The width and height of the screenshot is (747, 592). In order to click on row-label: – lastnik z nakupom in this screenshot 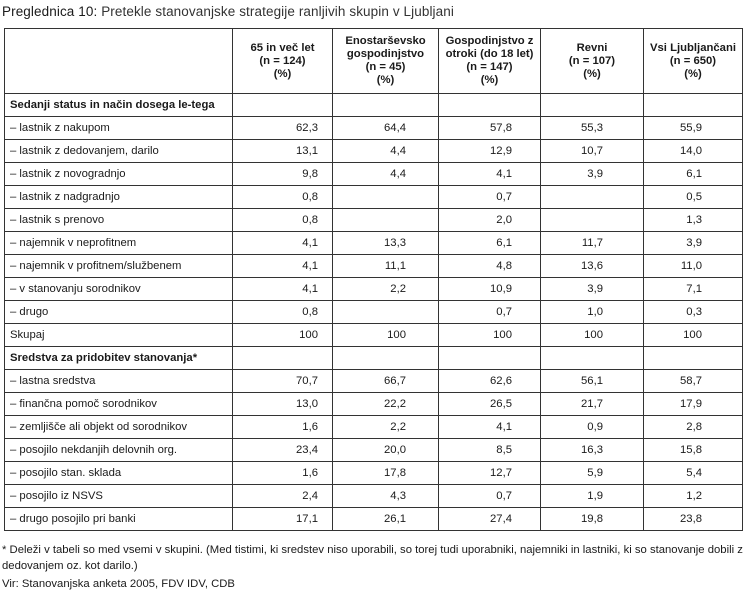, I will do `click(118, 128)`.